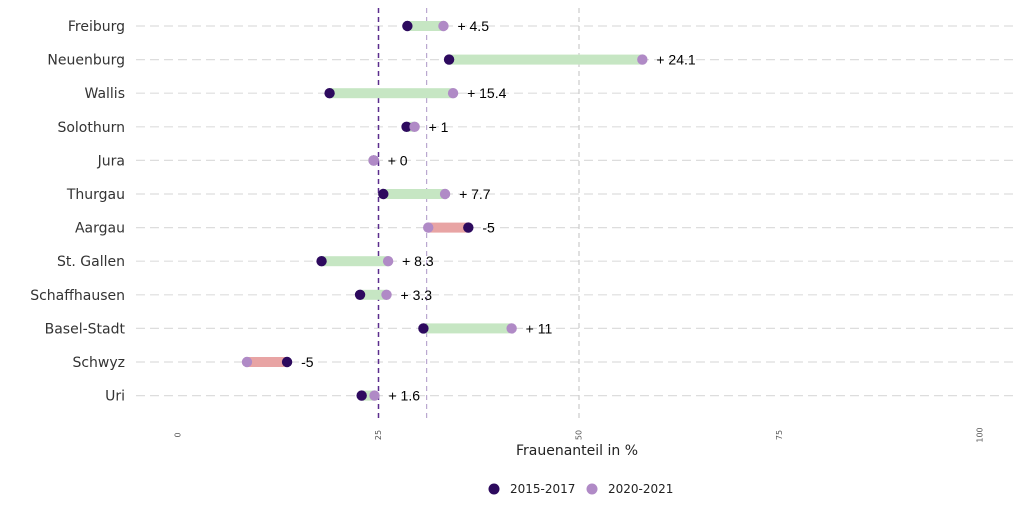 This screenshot has height=512, width=1024. Describe the element at coordinates (640, 489) in the screenshot. I see `legend-label: 2020-2021` at that location.